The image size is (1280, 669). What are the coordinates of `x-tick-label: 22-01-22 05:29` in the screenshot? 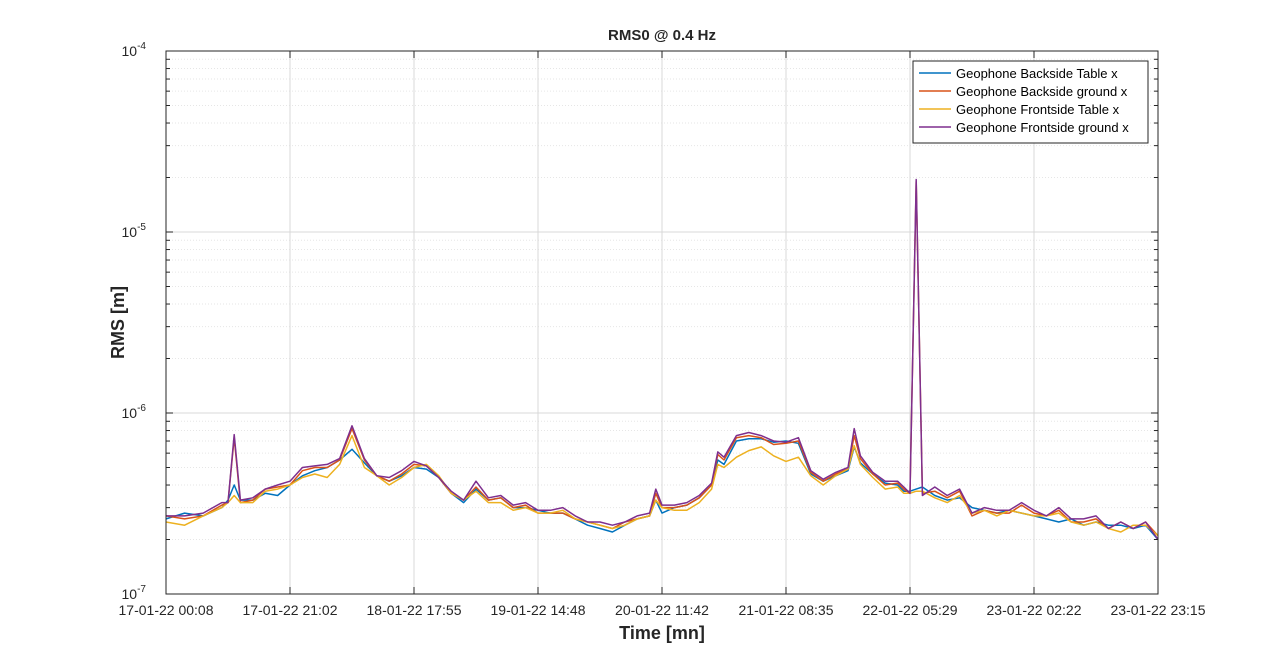 It's located at (910, 610).